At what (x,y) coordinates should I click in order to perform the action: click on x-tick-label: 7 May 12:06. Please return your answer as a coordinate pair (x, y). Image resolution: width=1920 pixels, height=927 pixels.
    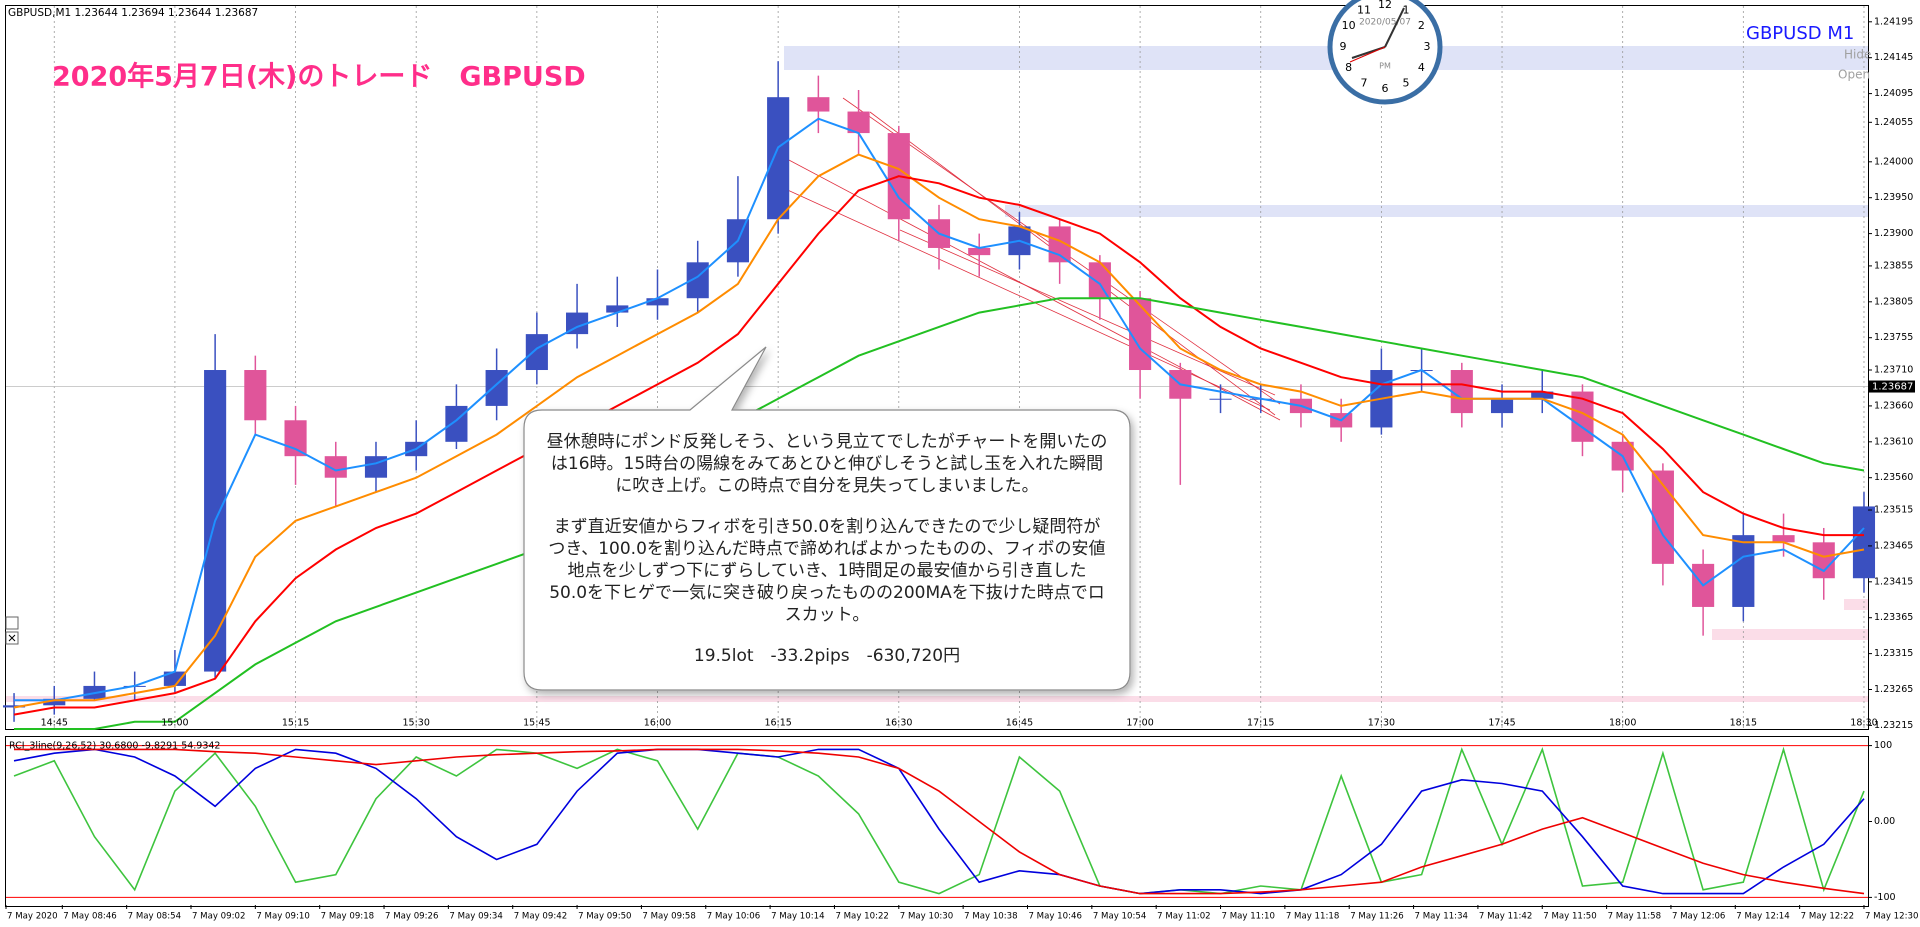
    Looking at the image, I should click on (1698, 917).